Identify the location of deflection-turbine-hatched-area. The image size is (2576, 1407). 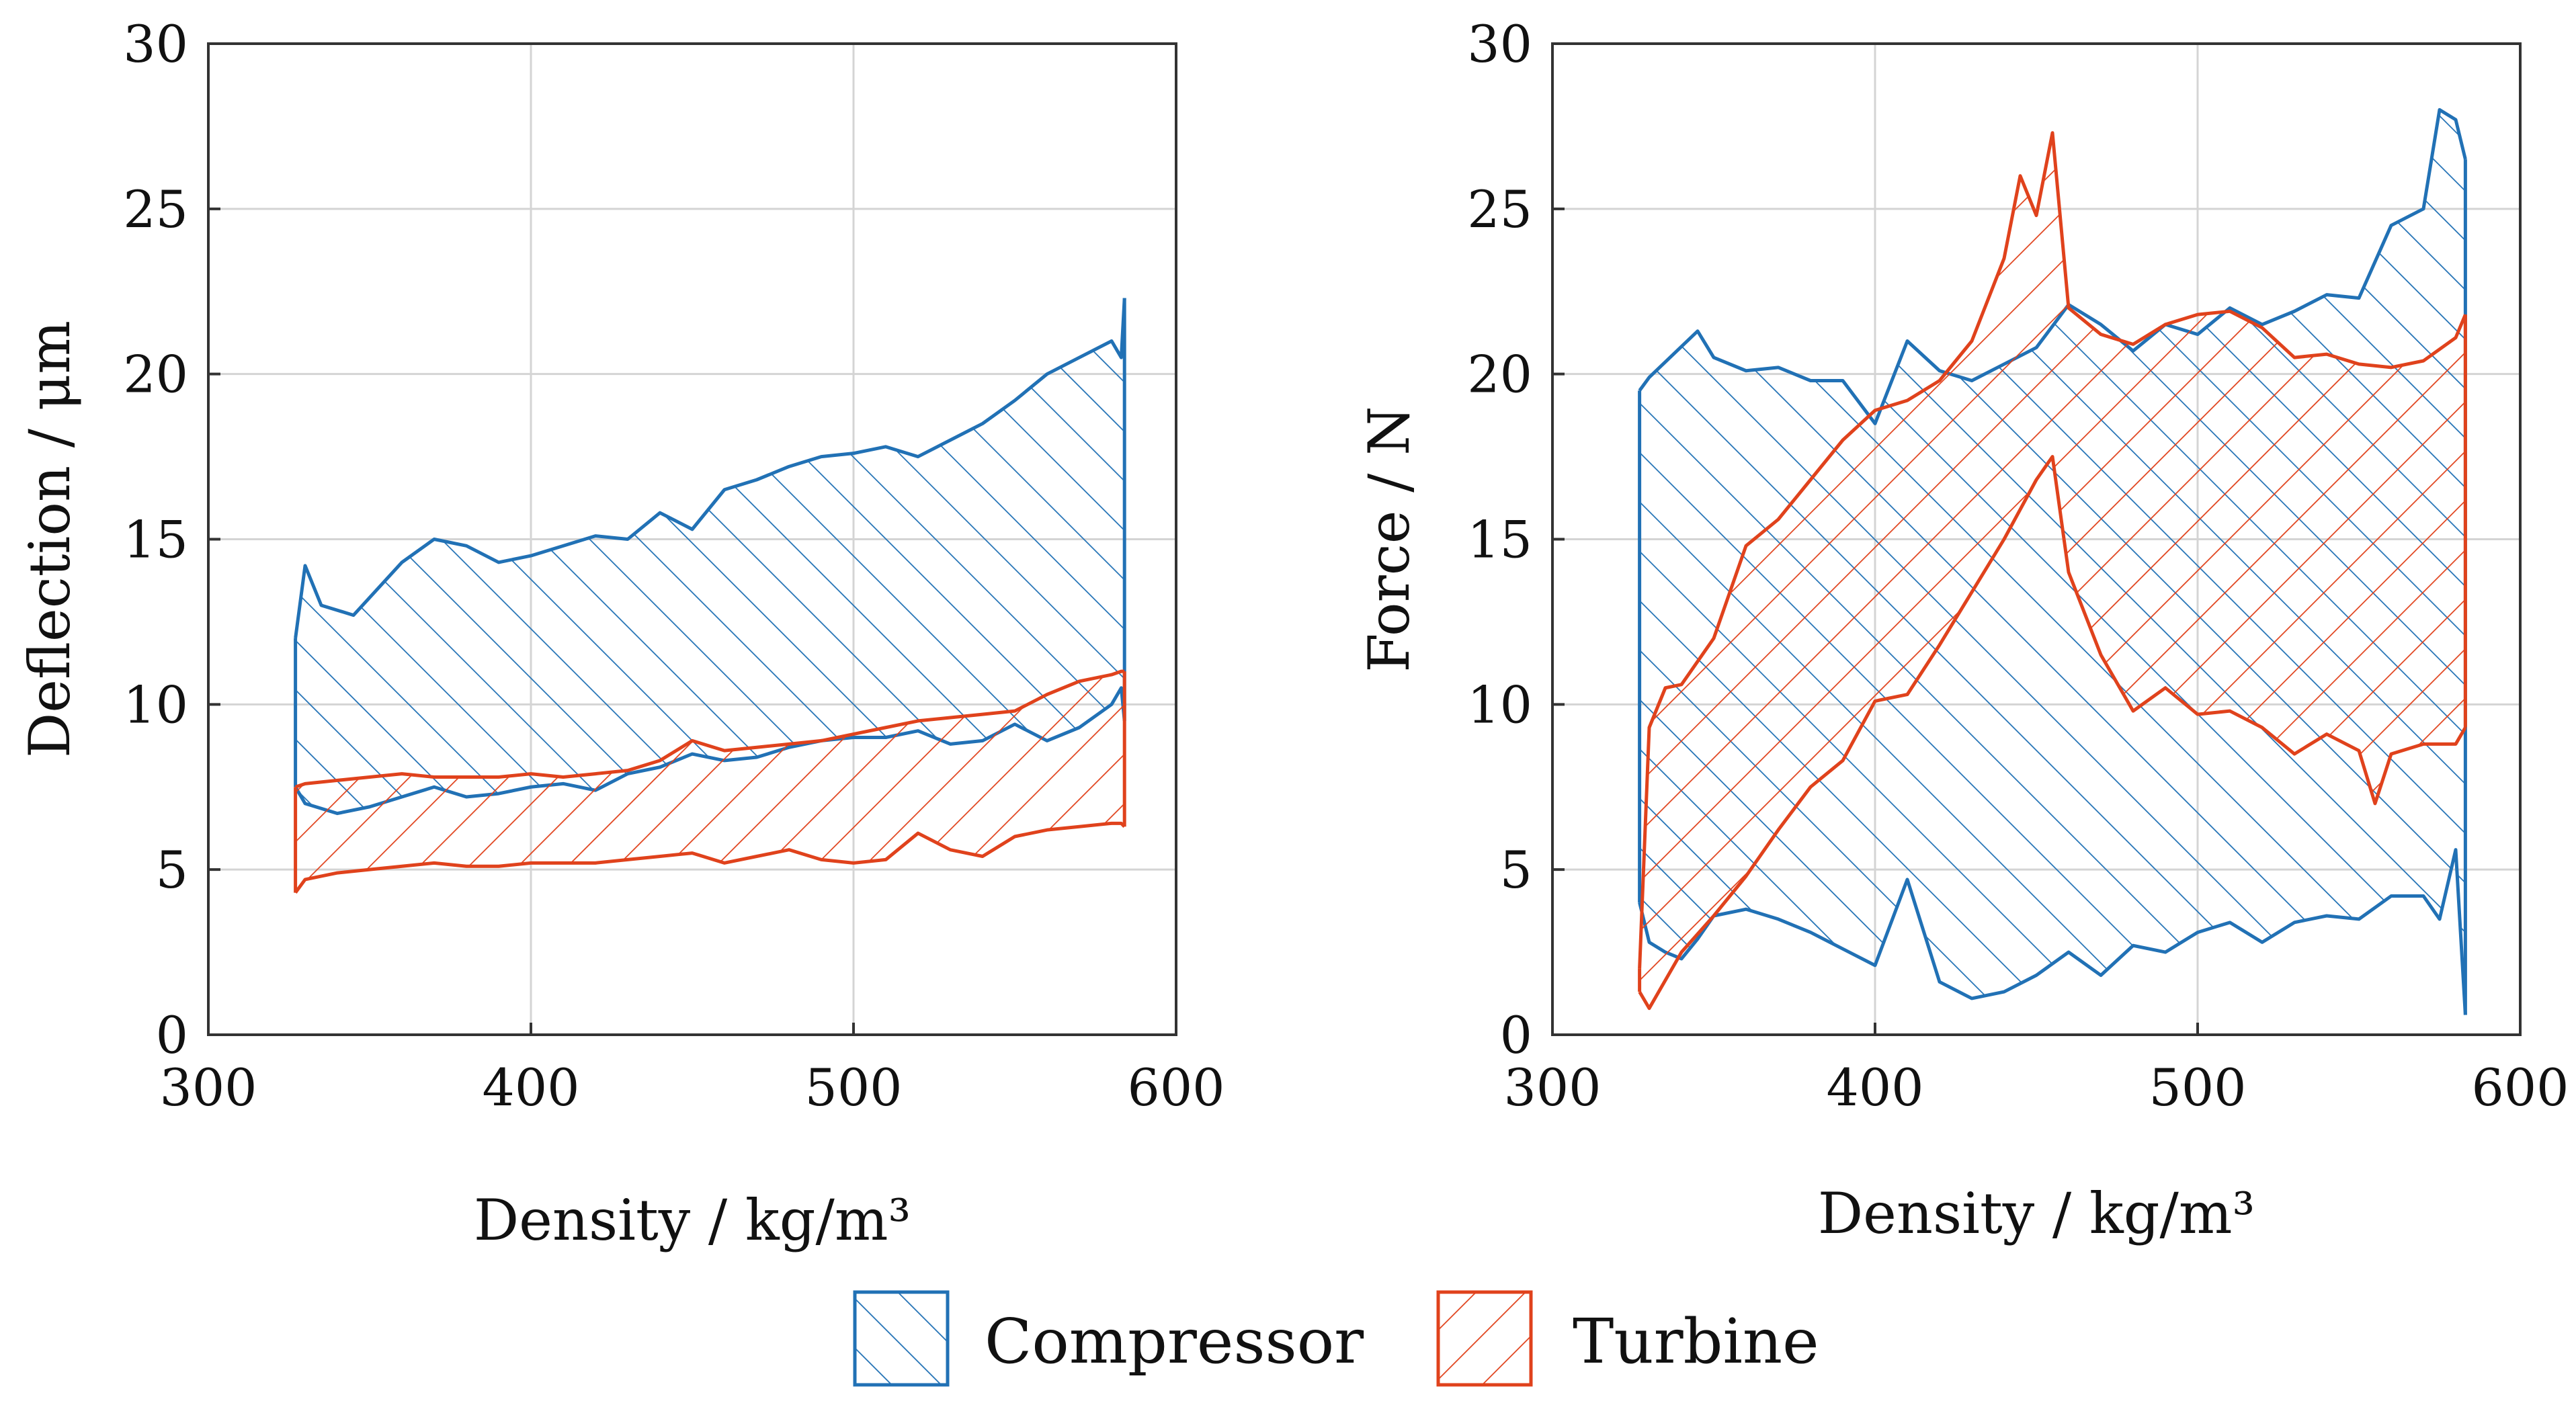
(710, 782).